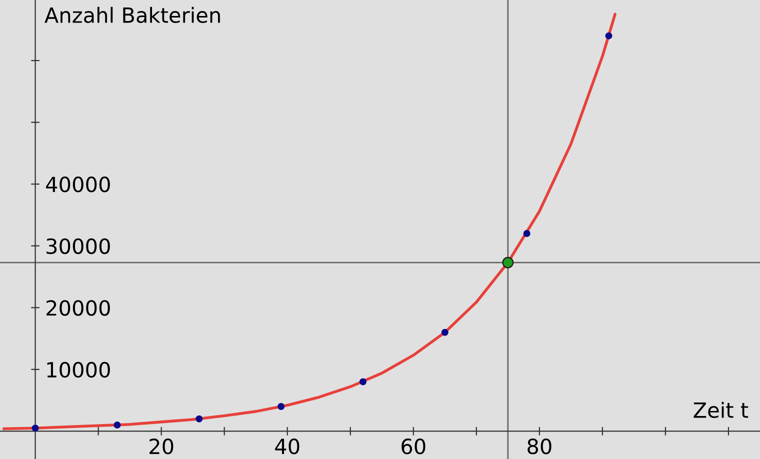 Image resolution: width=760 pixels, height=459 pixels. Describe the element at coordinates (162, 446) in the screenshot. I see `x-tick-label: 20` at that location.